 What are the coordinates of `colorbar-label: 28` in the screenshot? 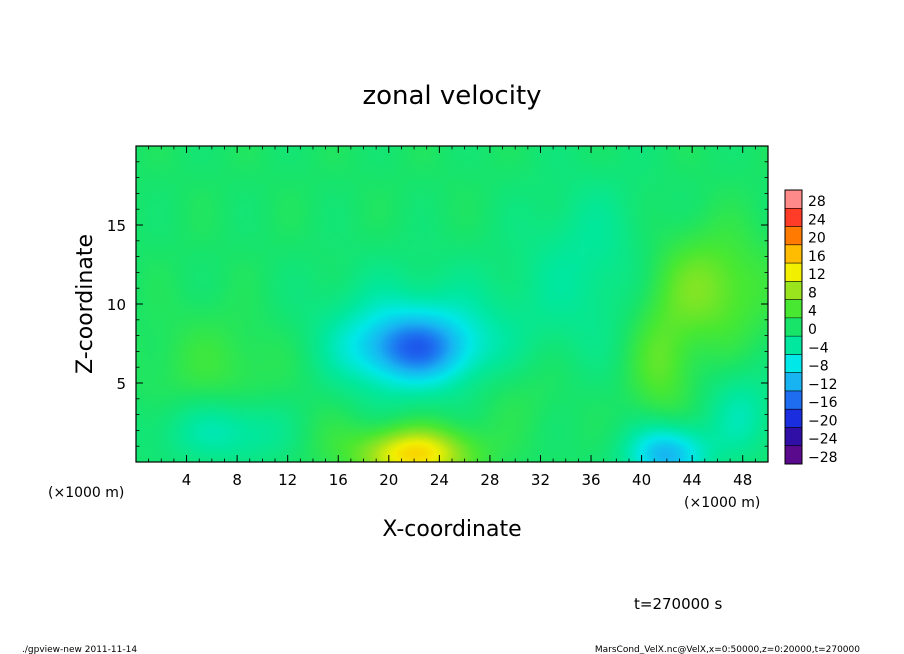 It's located at (817, 202).